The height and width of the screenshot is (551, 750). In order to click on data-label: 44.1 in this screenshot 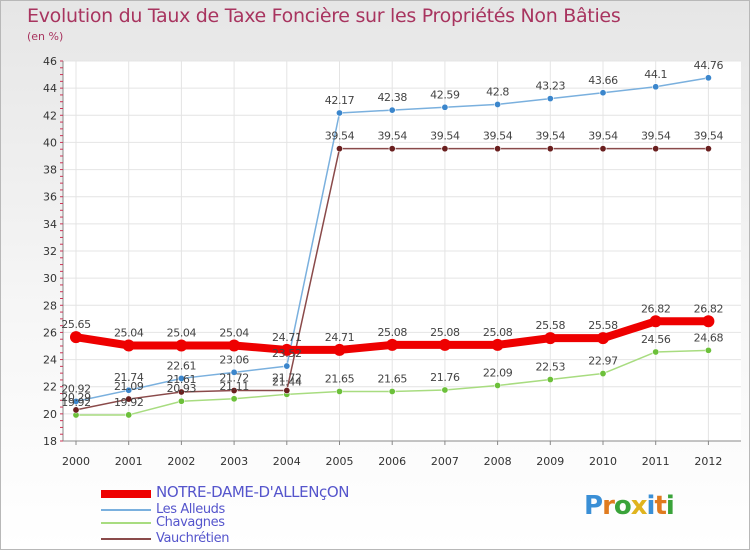, I will do `click(655, 74)`.